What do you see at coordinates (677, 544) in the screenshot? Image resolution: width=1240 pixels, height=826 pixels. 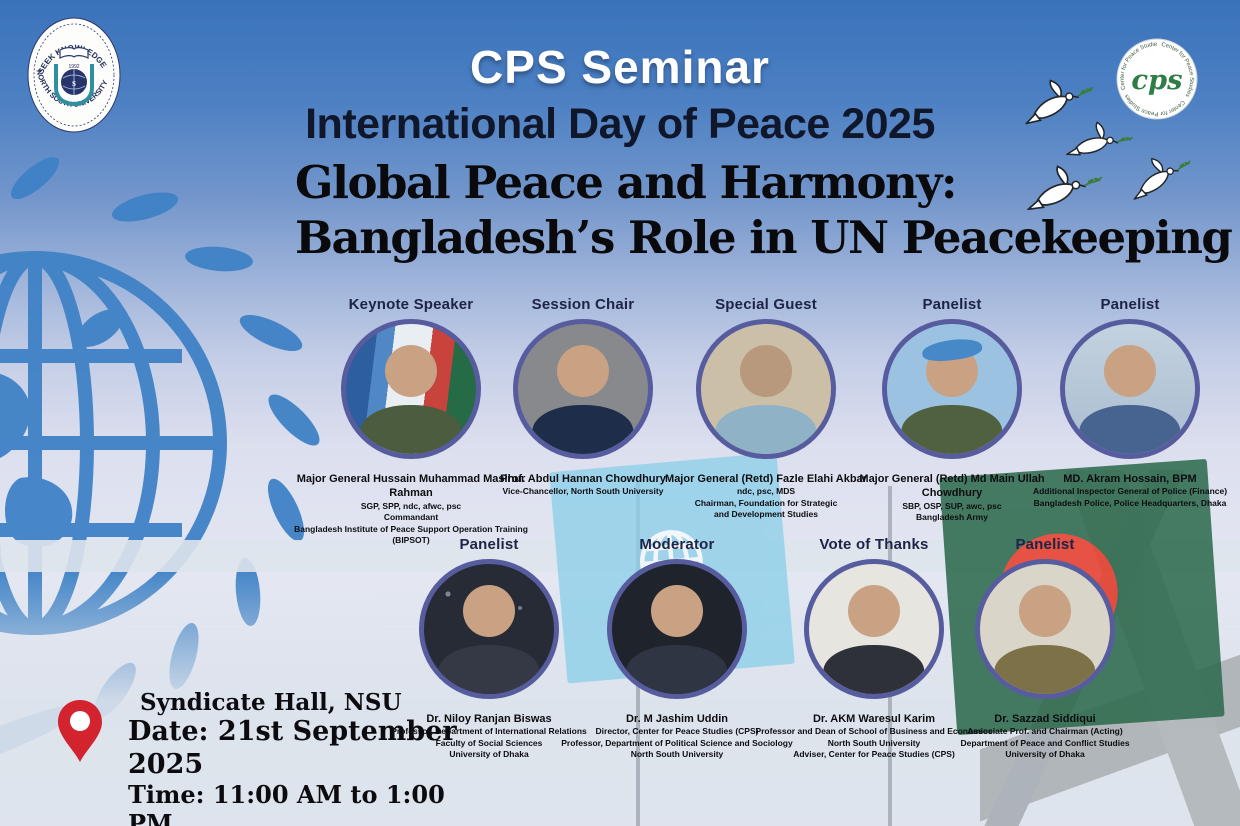 I see `speaker-role: Moderator` at bounding box center [677, 544].